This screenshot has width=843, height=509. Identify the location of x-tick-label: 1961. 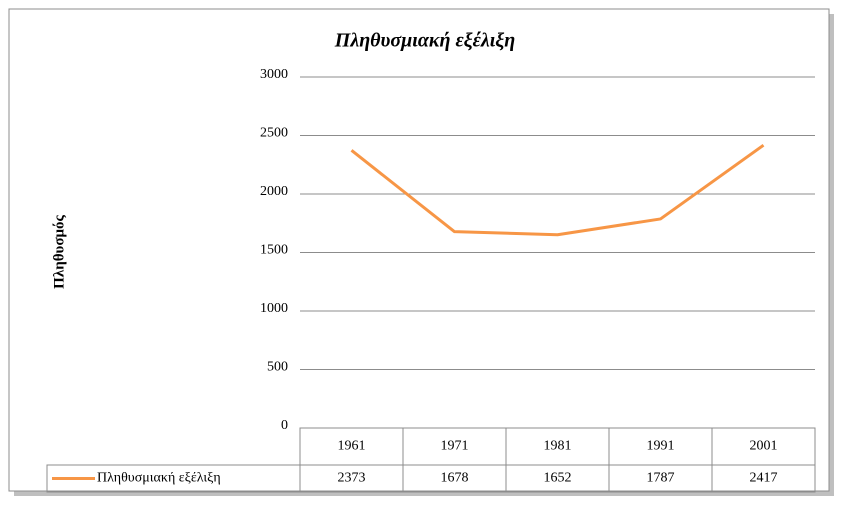
(352, 446).